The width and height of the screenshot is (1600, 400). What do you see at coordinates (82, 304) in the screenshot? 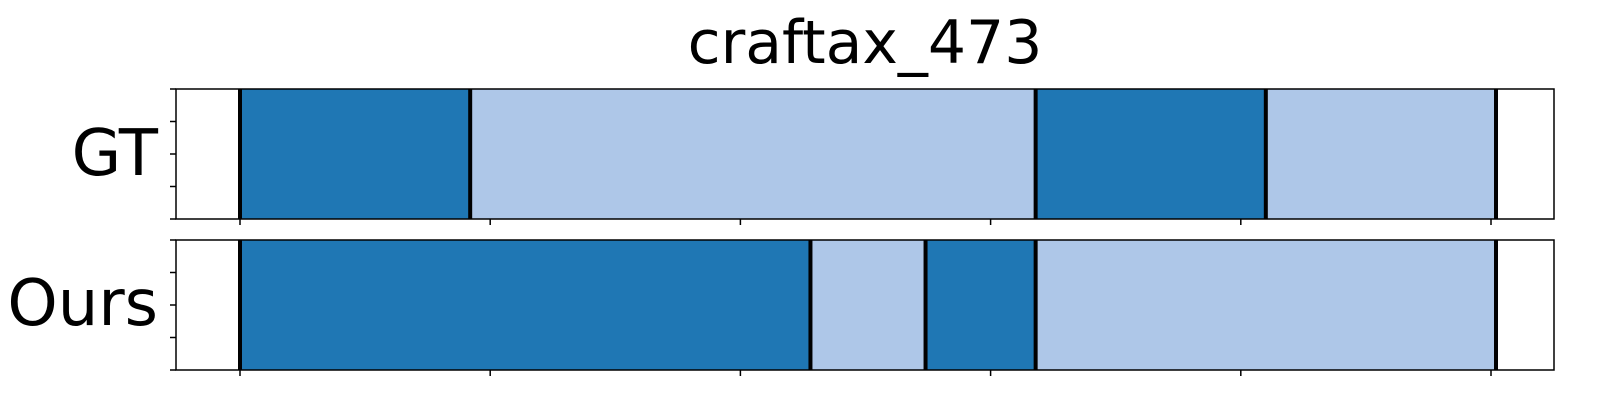
I see `row-label-ours: Ours` at bounding box center [82, 304].